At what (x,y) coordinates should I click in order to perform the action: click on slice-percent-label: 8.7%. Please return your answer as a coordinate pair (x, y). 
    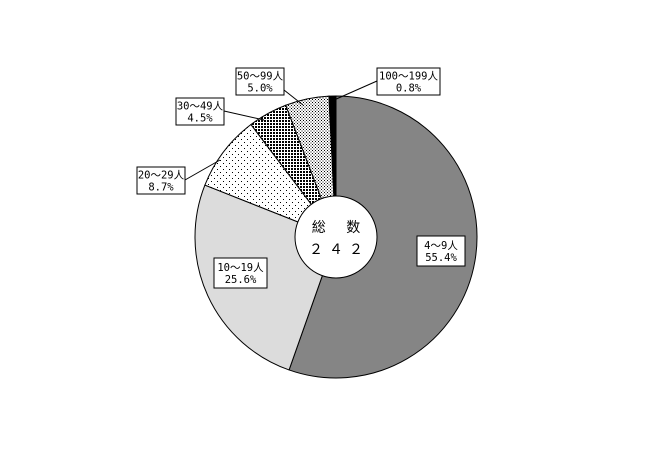
    Looking at the image, I should click on (161, 188).